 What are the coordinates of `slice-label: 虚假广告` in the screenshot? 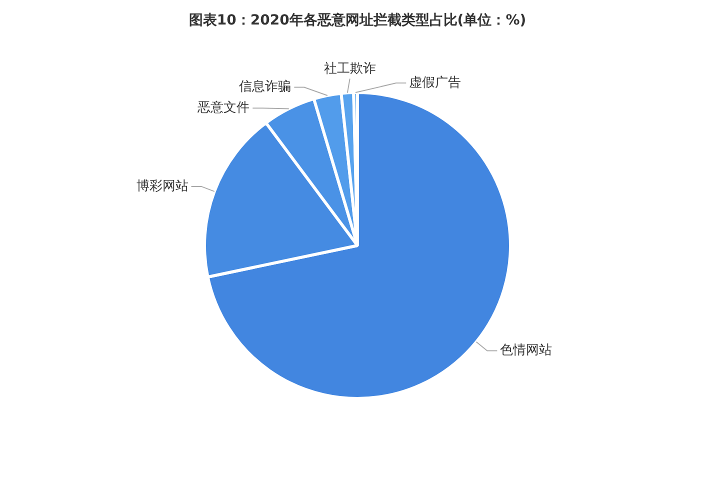 It's located at (435, 83).